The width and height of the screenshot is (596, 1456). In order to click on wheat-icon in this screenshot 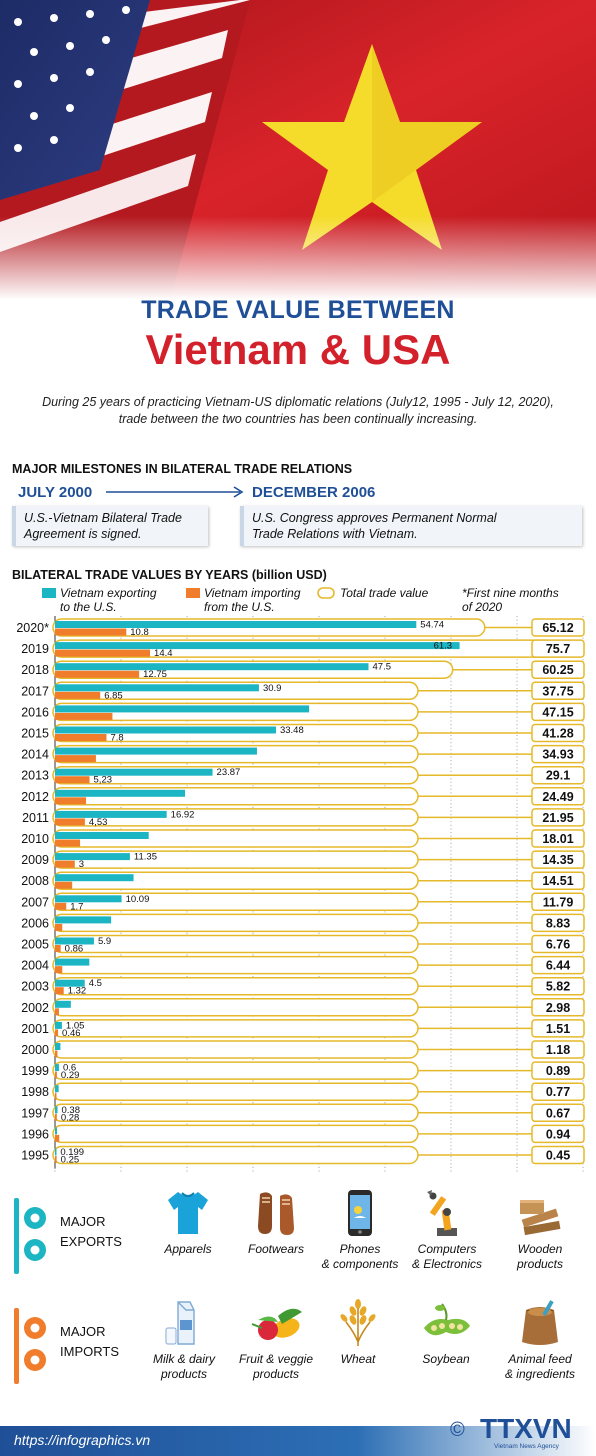, I will do `click(358, 1322)`.